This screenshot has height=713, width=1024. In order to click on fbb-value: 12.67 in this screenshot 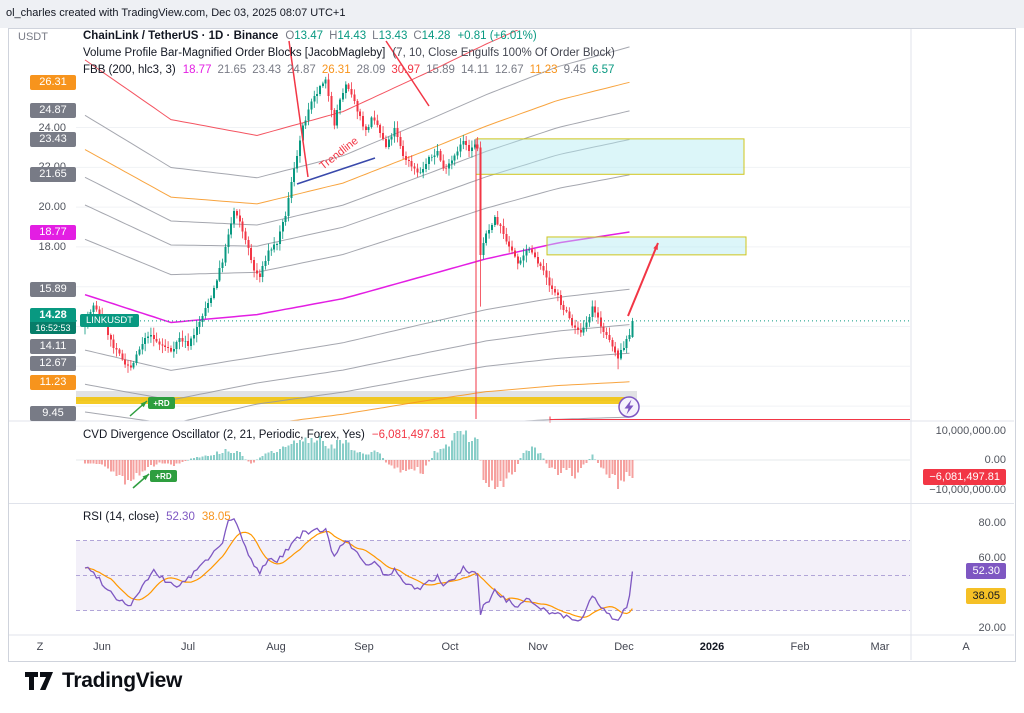, I will do `click(509, 70)`.